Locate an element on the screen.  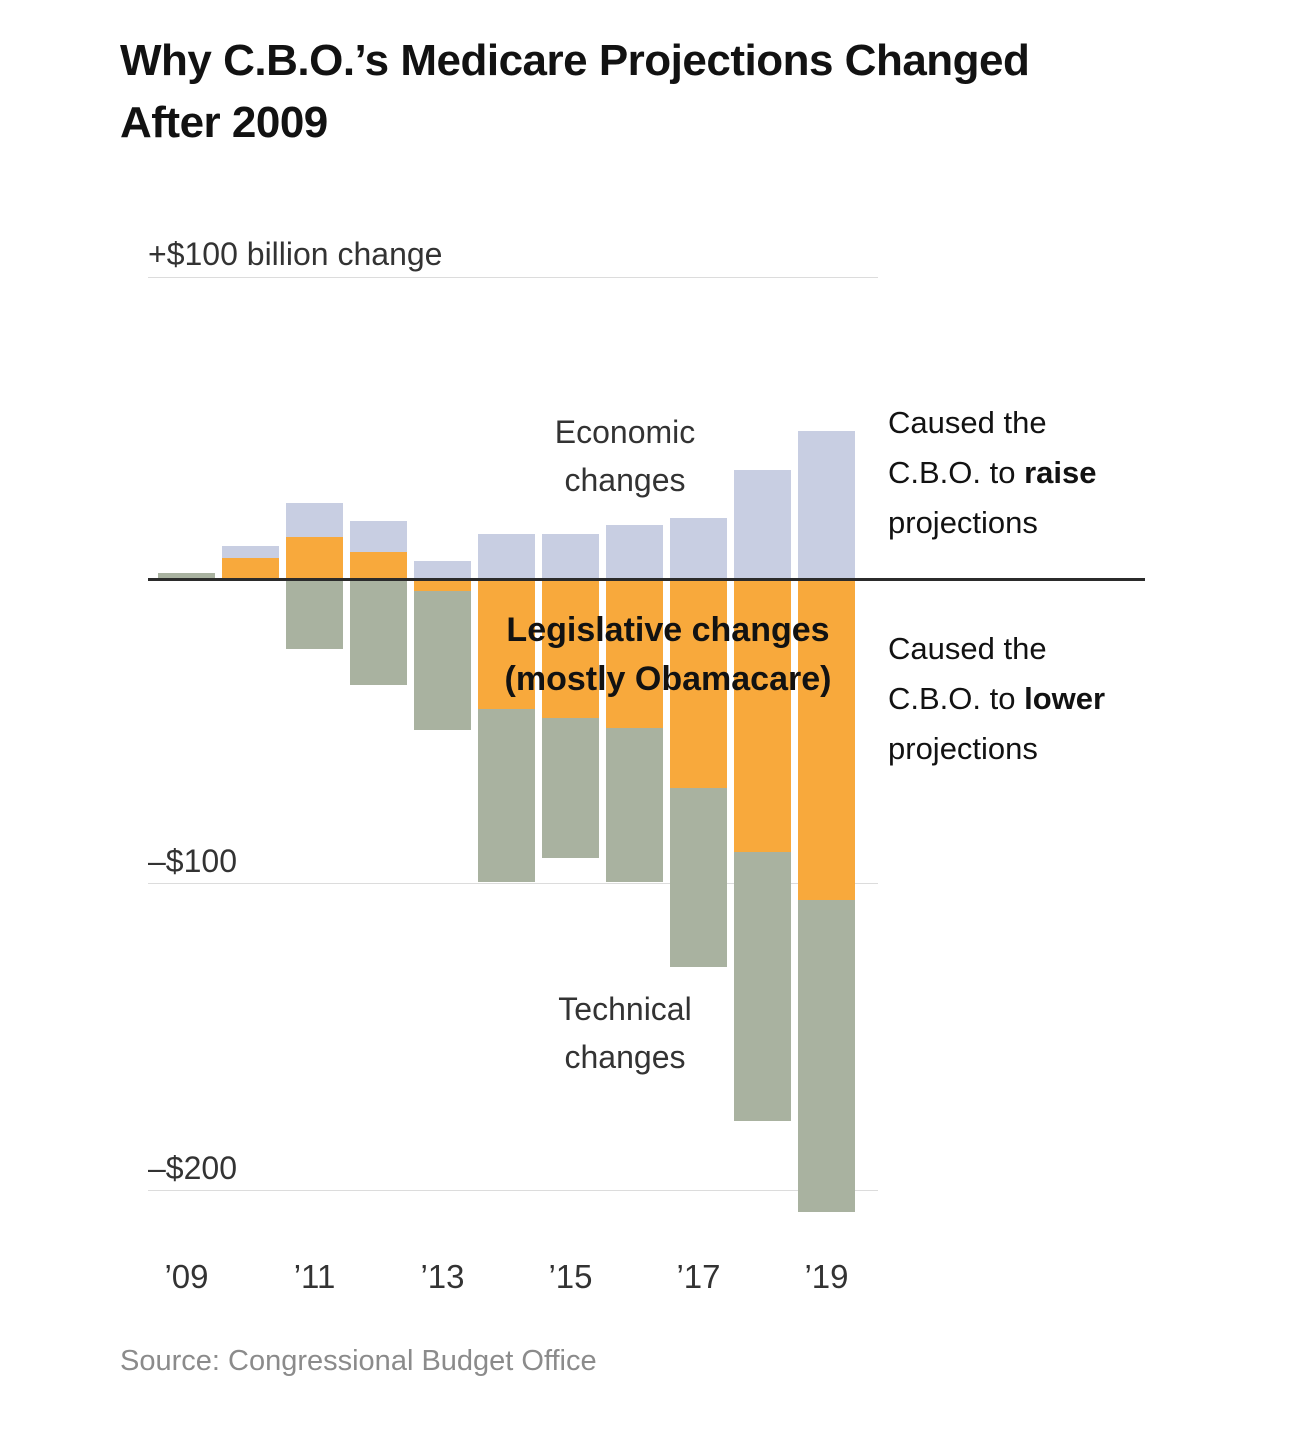
y-axis-label-minus200: –$200 is located at coordinates (192, 1168).